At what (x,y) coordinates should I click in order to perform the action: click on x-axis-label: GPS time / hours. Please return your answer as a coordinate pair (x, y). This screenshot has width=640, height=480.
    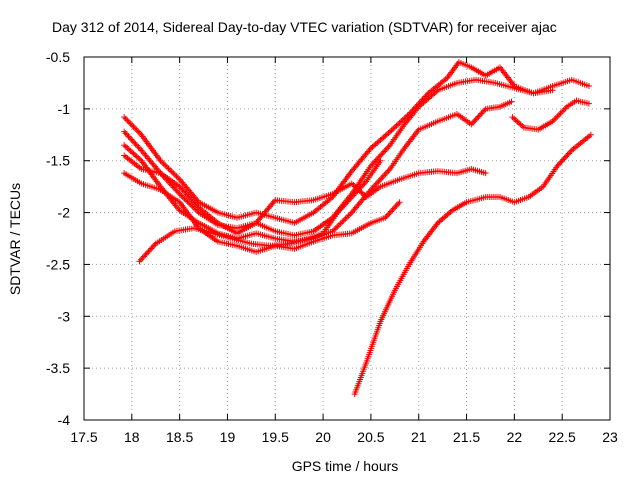
    Looking at the image, I should click on (345, 466).